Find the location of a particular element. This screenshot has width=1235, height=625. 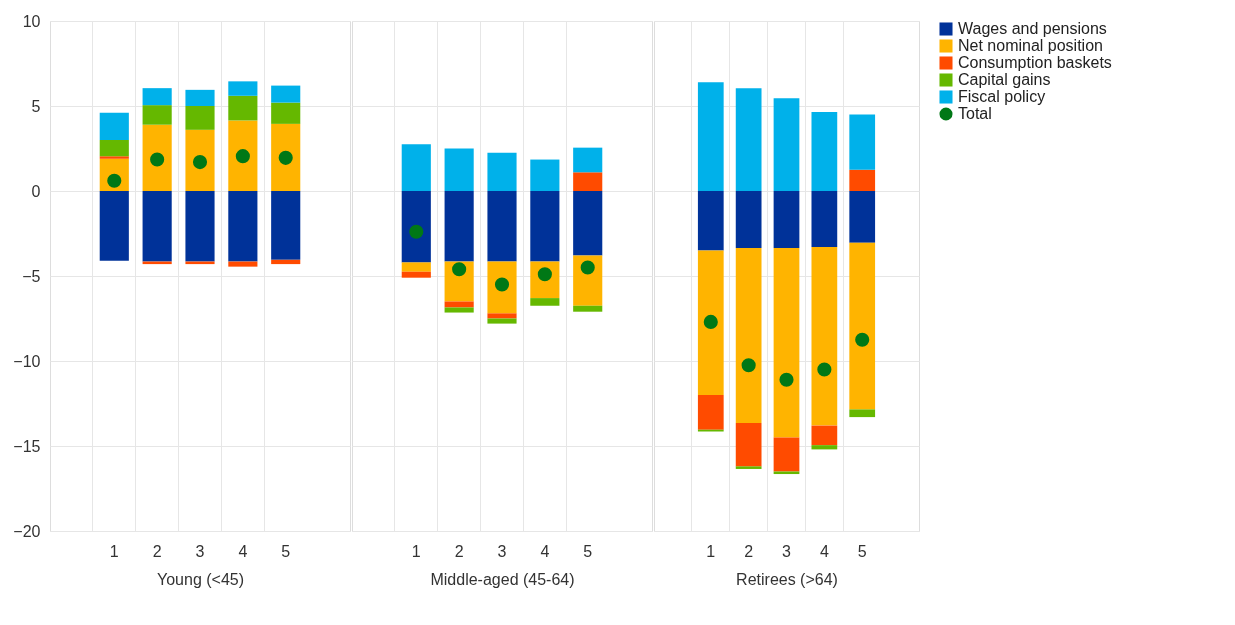

x-axis-title: Retirees (>64) is located at coordinates (787, 579).